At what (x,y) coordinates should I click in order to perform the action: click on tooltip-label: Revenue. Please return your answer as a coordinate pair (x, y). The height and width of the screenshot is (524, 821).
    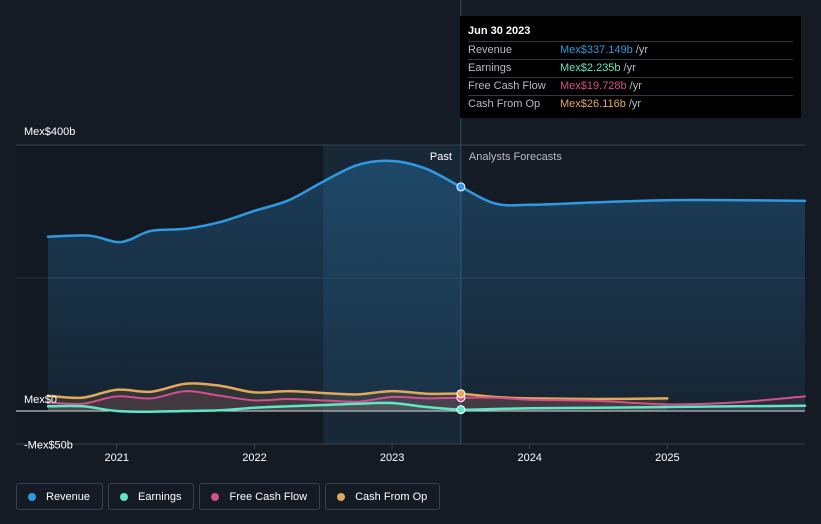
    Looking at the image, I should click on (490, 50).